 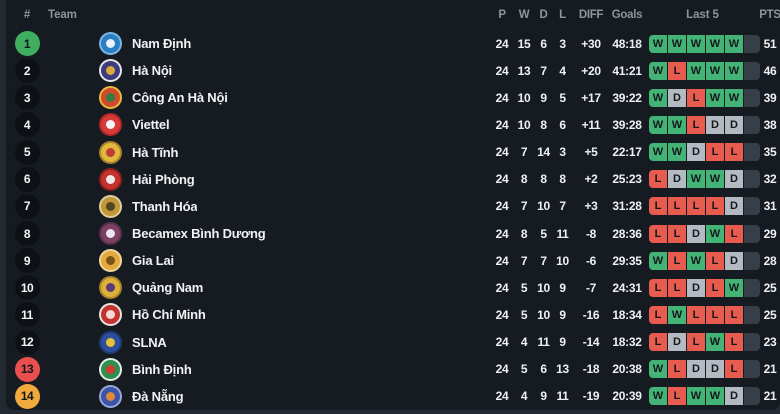 I want to click on form-result-2: D, so click(x=677, y=179).